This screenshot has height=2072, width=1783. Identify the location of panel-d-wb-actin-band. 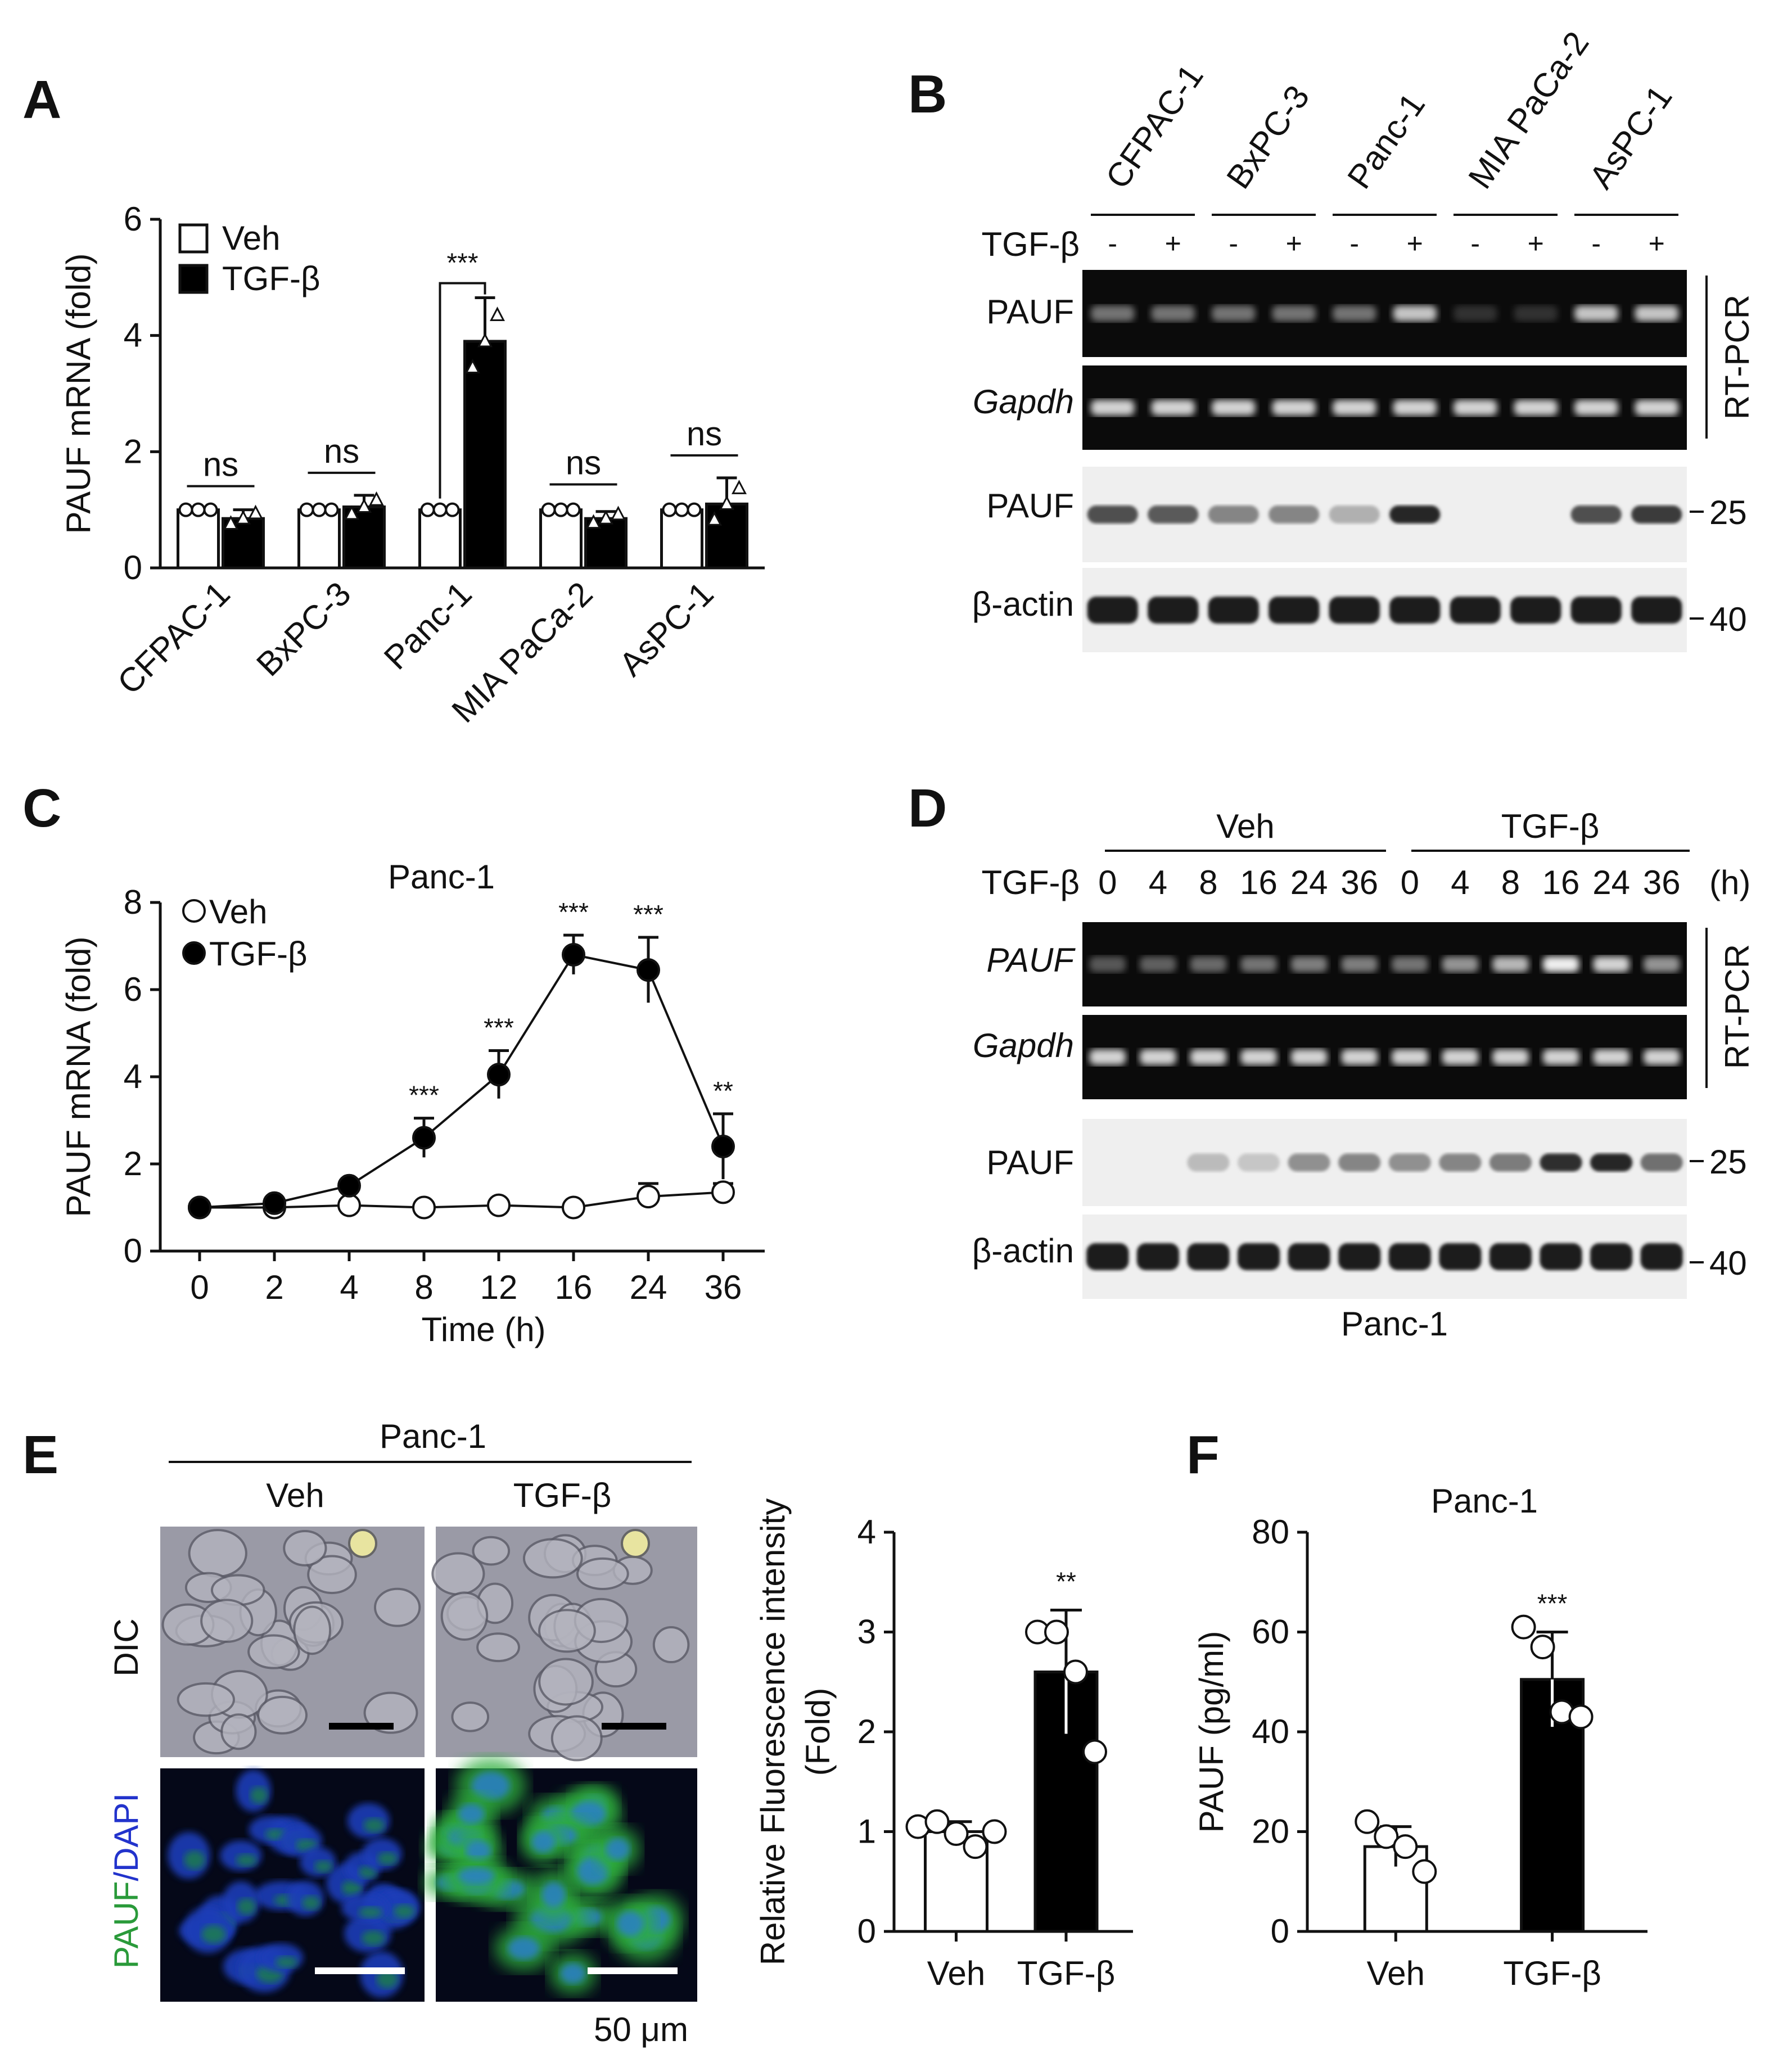
(1107, 1256).